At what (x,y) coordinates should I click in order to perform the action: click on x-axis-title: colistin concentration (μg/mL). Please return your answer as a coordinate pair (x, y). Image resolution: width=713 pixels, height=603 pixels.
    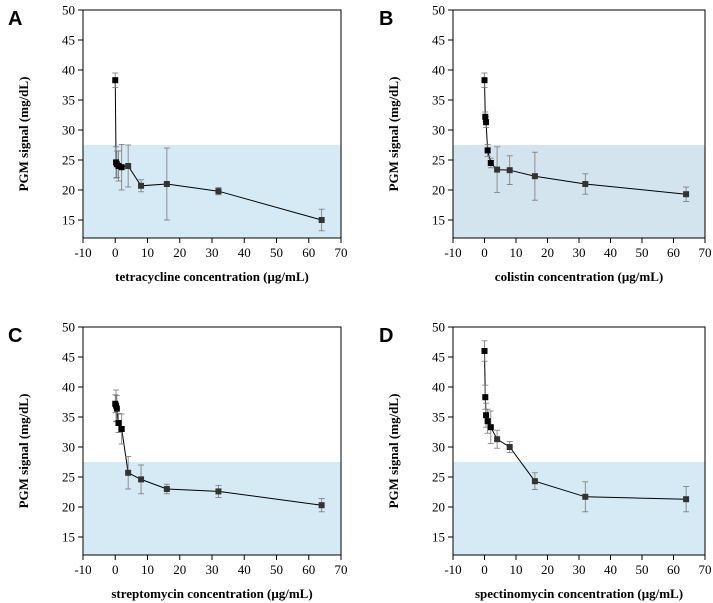
    Looking at the image, I should click on (579, 276).